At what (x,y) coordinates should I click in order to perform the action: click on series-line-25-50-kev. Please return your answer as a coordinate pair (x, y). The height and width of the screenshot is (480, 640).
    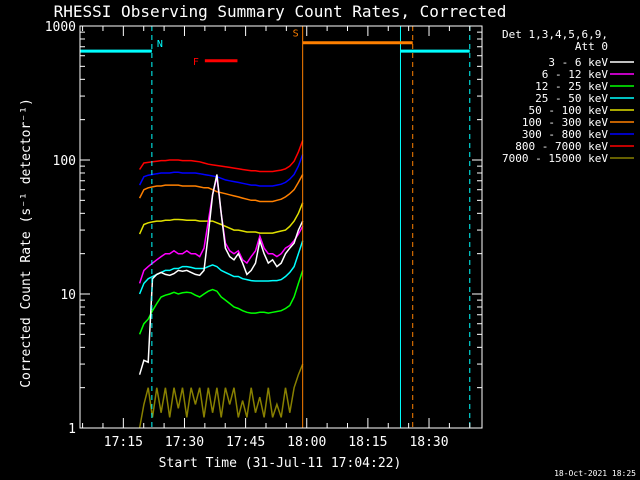
    Looking at the image, I should click on (221, 267).